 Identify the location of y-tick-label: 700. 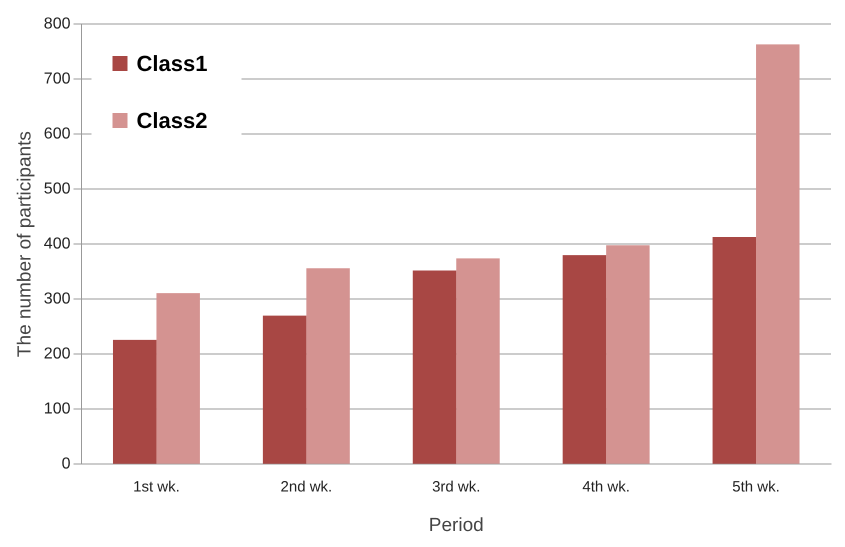
(57, 79).